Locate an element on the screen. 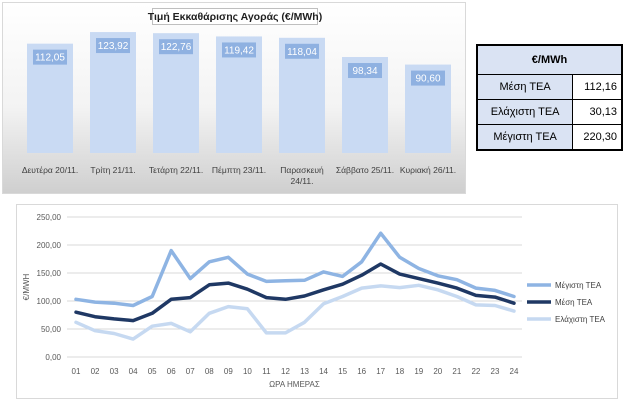 Image resolution: width=633 pixels, height=404 pixels. x-tick-label: 06 is located at coordinates (171, 371).